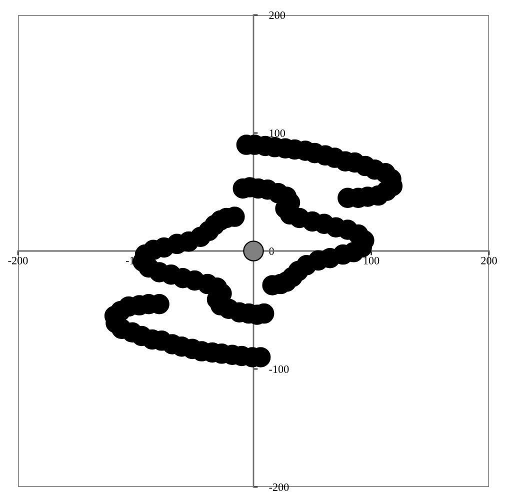 The image size is (511, 492). I want to click on y-tick-label: -200, so click(279, 487).